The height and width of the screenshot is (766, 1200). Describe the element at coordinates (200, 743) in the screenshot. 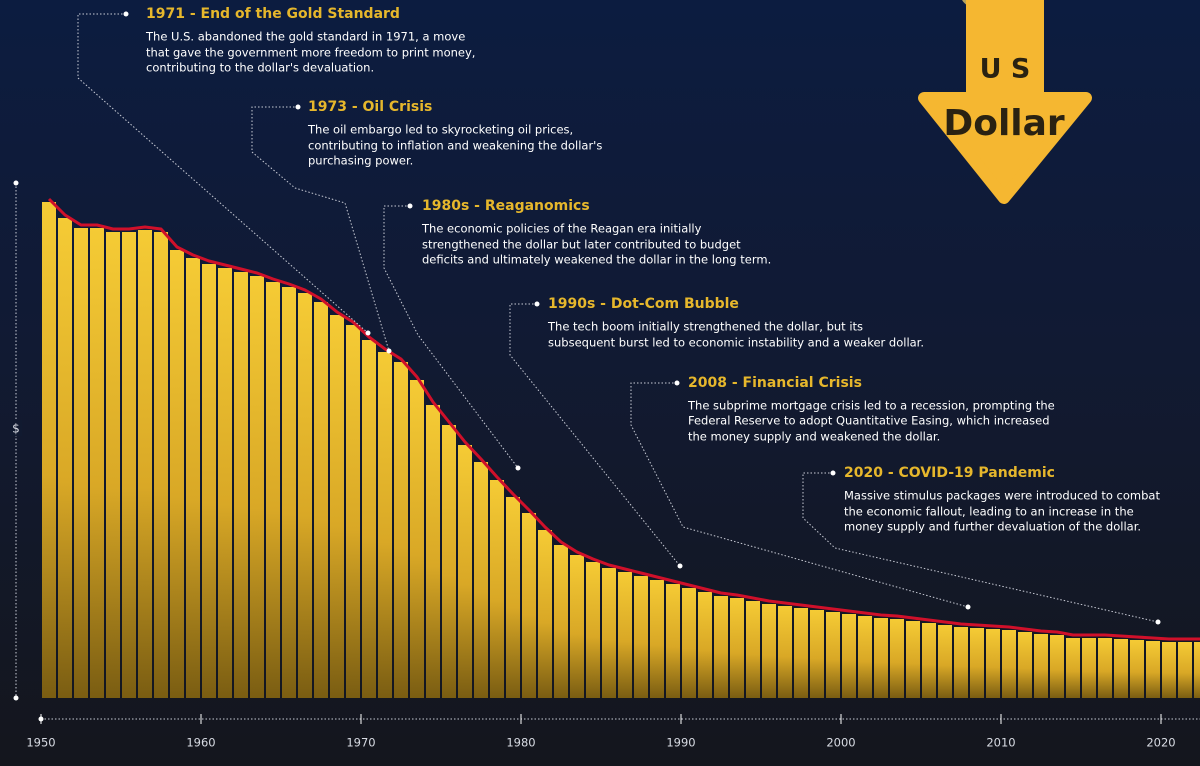

I see `x-tick-label: 1960` at that location.